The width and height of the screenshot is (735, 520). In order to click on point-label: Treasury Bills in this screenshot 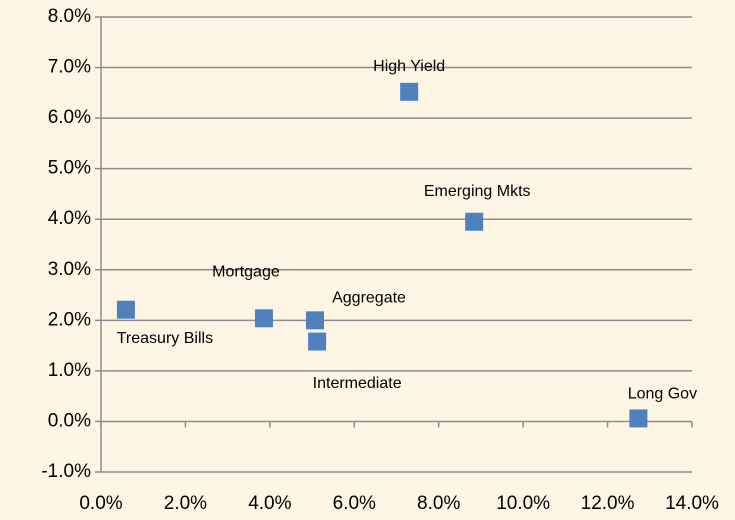, I will do `click(165, 338)`.